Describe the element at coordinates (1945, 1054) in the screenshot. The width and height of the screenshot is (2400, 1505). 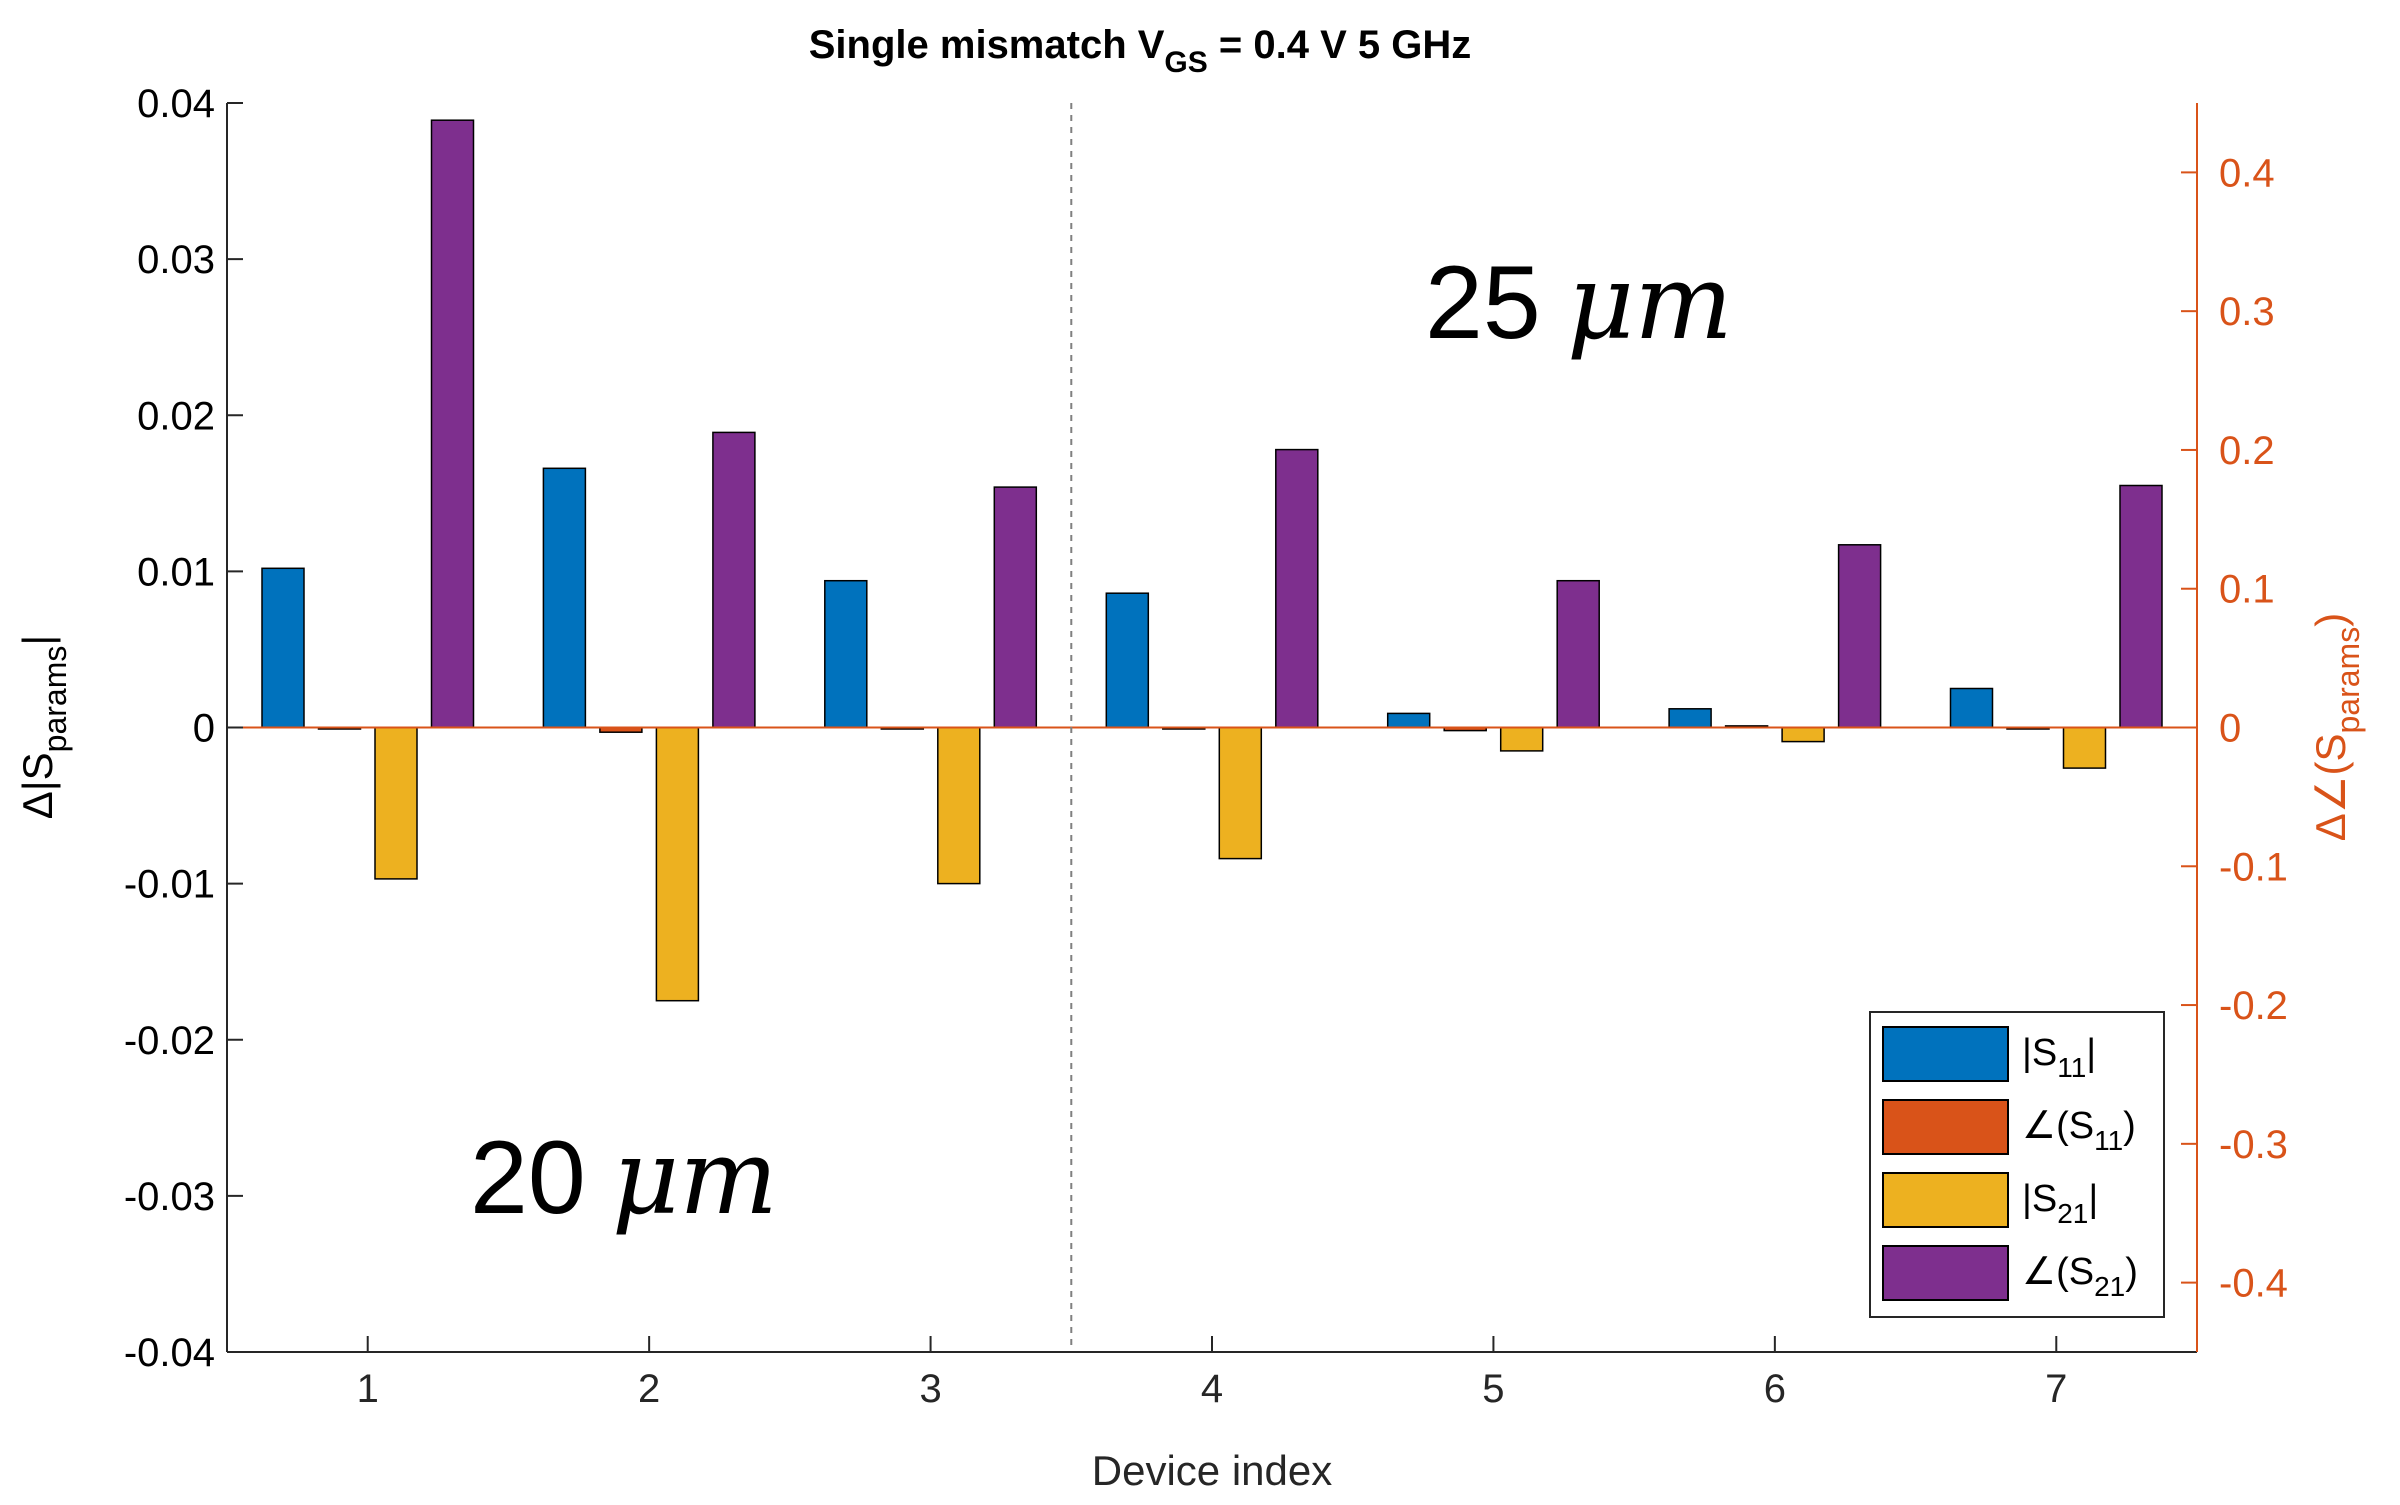
I see `legend-swatch-s11-mag` at that location.